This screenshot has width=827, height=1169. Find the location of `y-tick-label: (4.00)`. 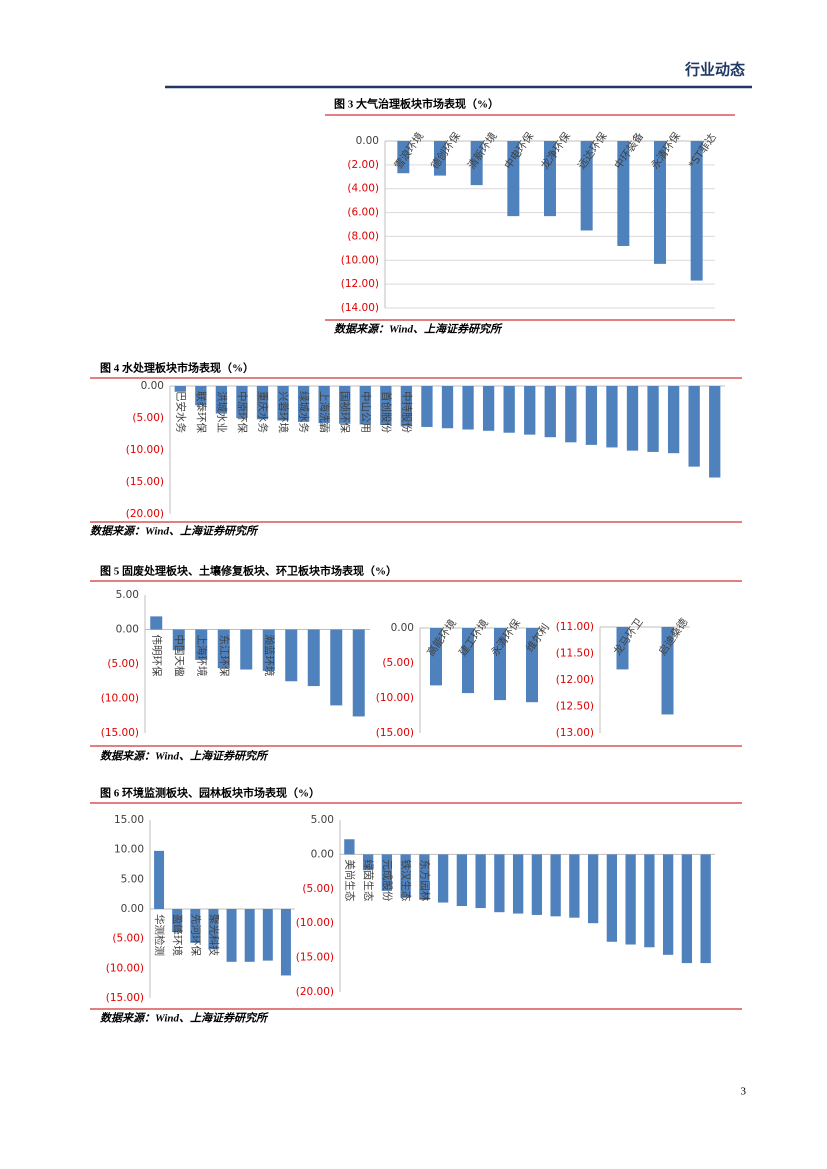

y-tick-label: (4.00) is located at coordinates (363, 189).